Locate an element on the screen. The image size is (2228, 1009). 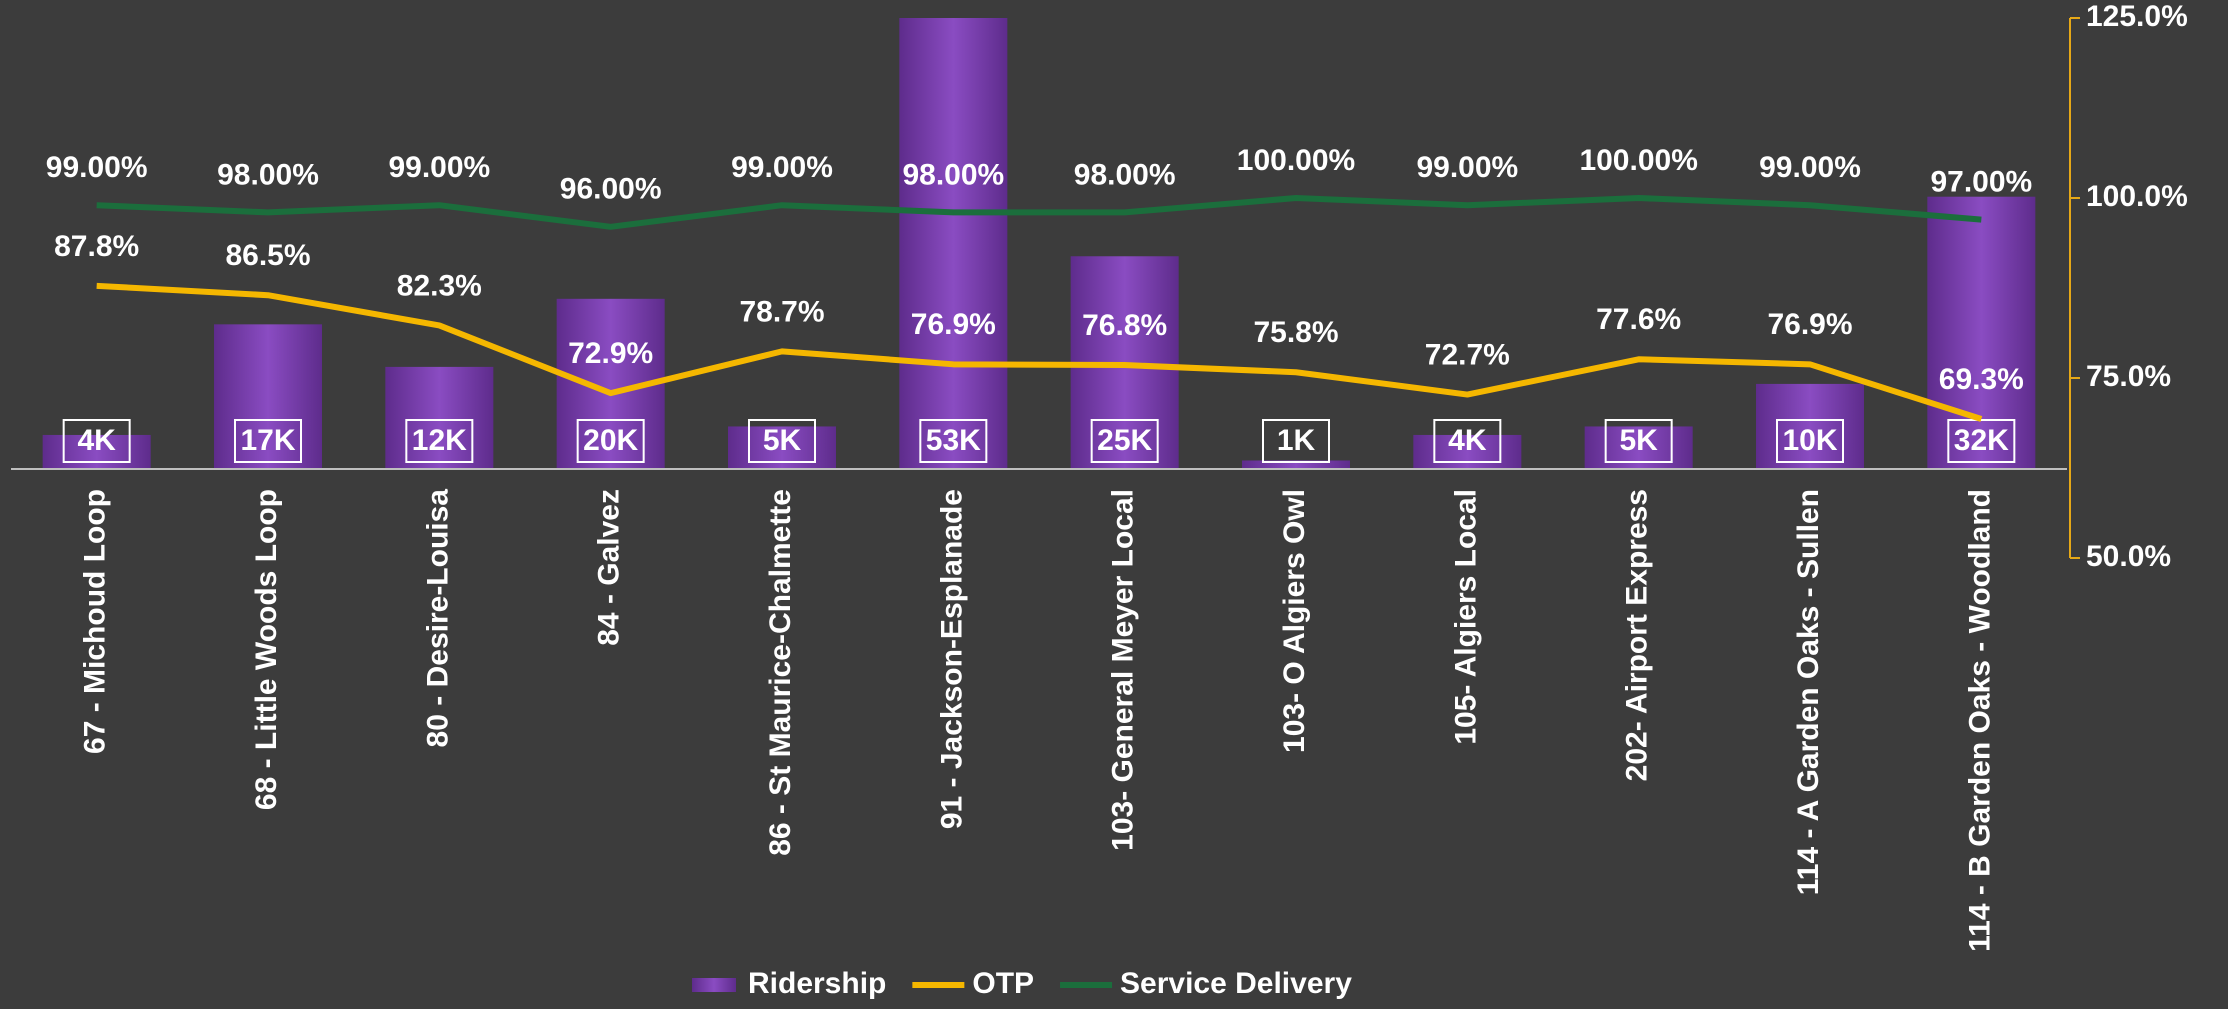
data-label: 78.7% is located at coordinates (781, 311).